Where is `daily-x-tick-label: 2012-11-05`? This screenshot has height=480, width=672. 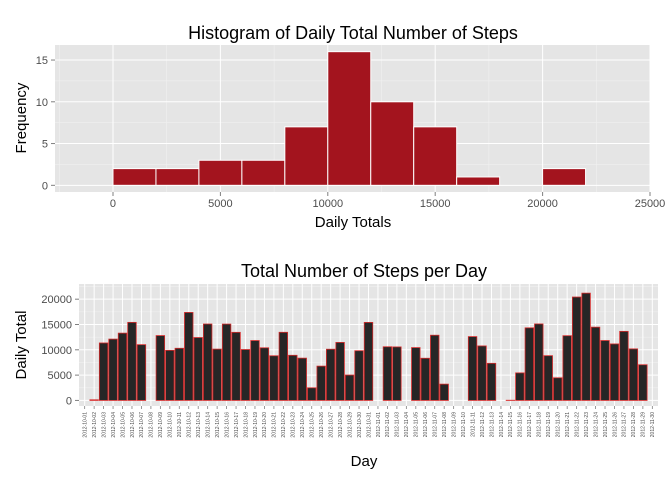
daily-x-tick-label: 2012-11-05 is located at coordinates (417, 424).